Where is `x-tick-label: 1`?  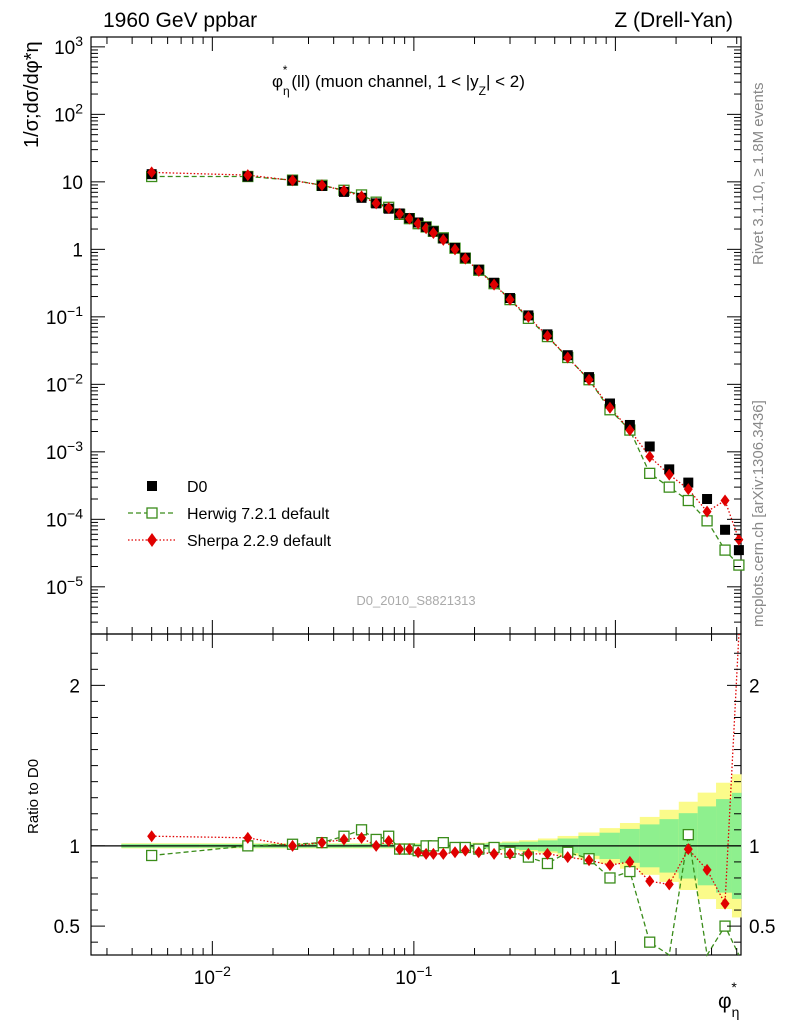 x-tick-label: 1 is located at coordinates (615, 978).